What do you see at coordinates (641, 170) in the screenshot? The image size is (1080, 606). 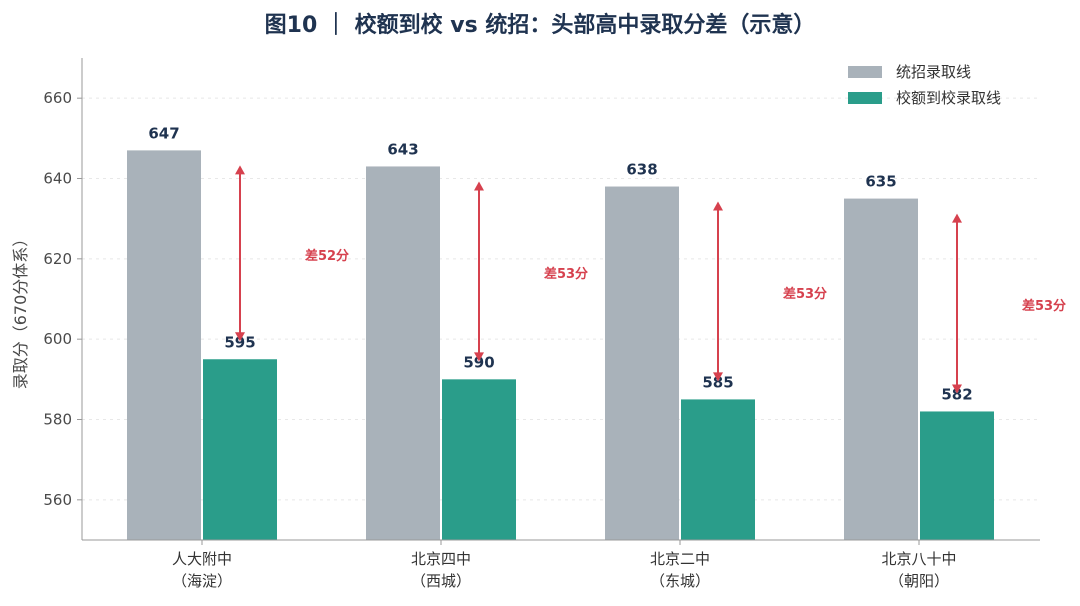 I see `bar-value-label: 638` at bounding box center [641, 170].